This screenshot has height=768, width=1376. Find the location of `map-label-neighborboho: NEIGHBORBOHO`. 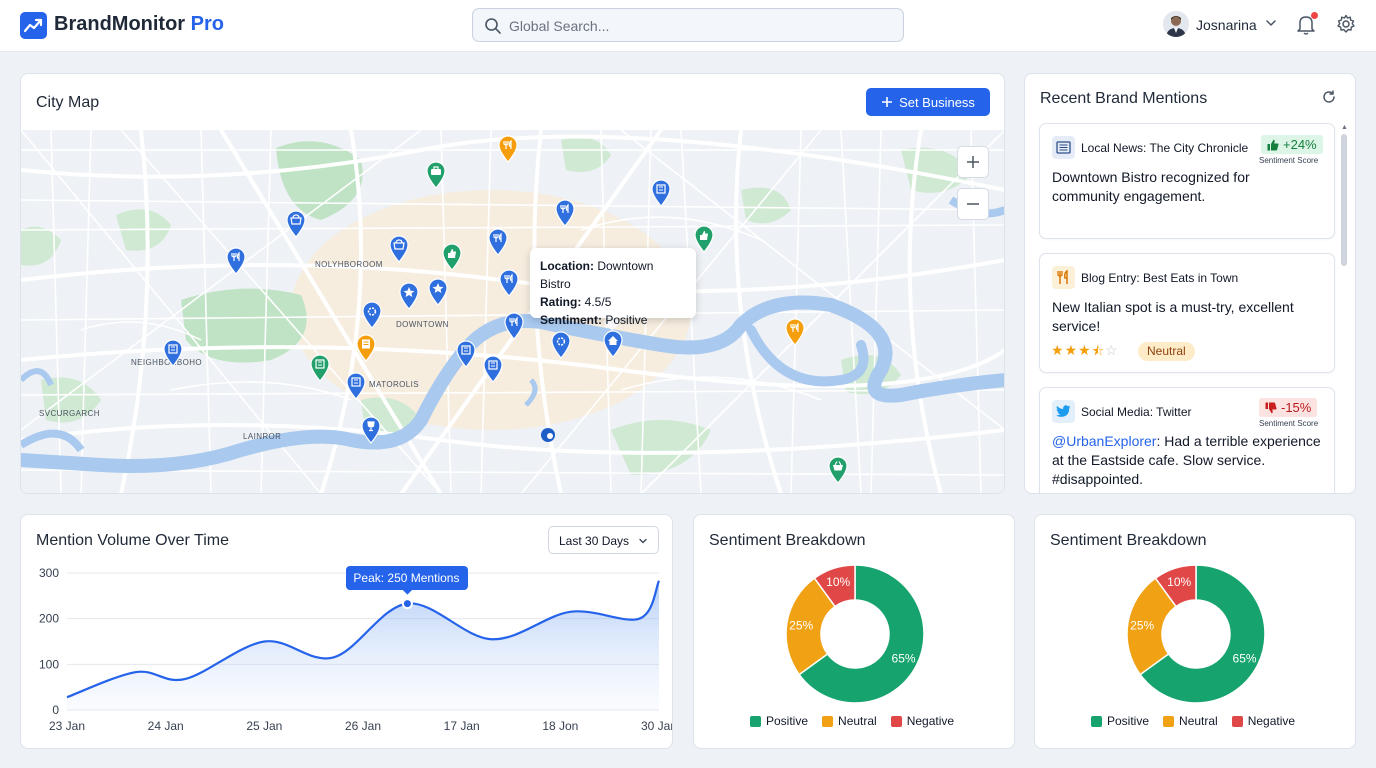

map-label-neighborboho: NEIGHBORBOHO is located at coordinates (167, 362).